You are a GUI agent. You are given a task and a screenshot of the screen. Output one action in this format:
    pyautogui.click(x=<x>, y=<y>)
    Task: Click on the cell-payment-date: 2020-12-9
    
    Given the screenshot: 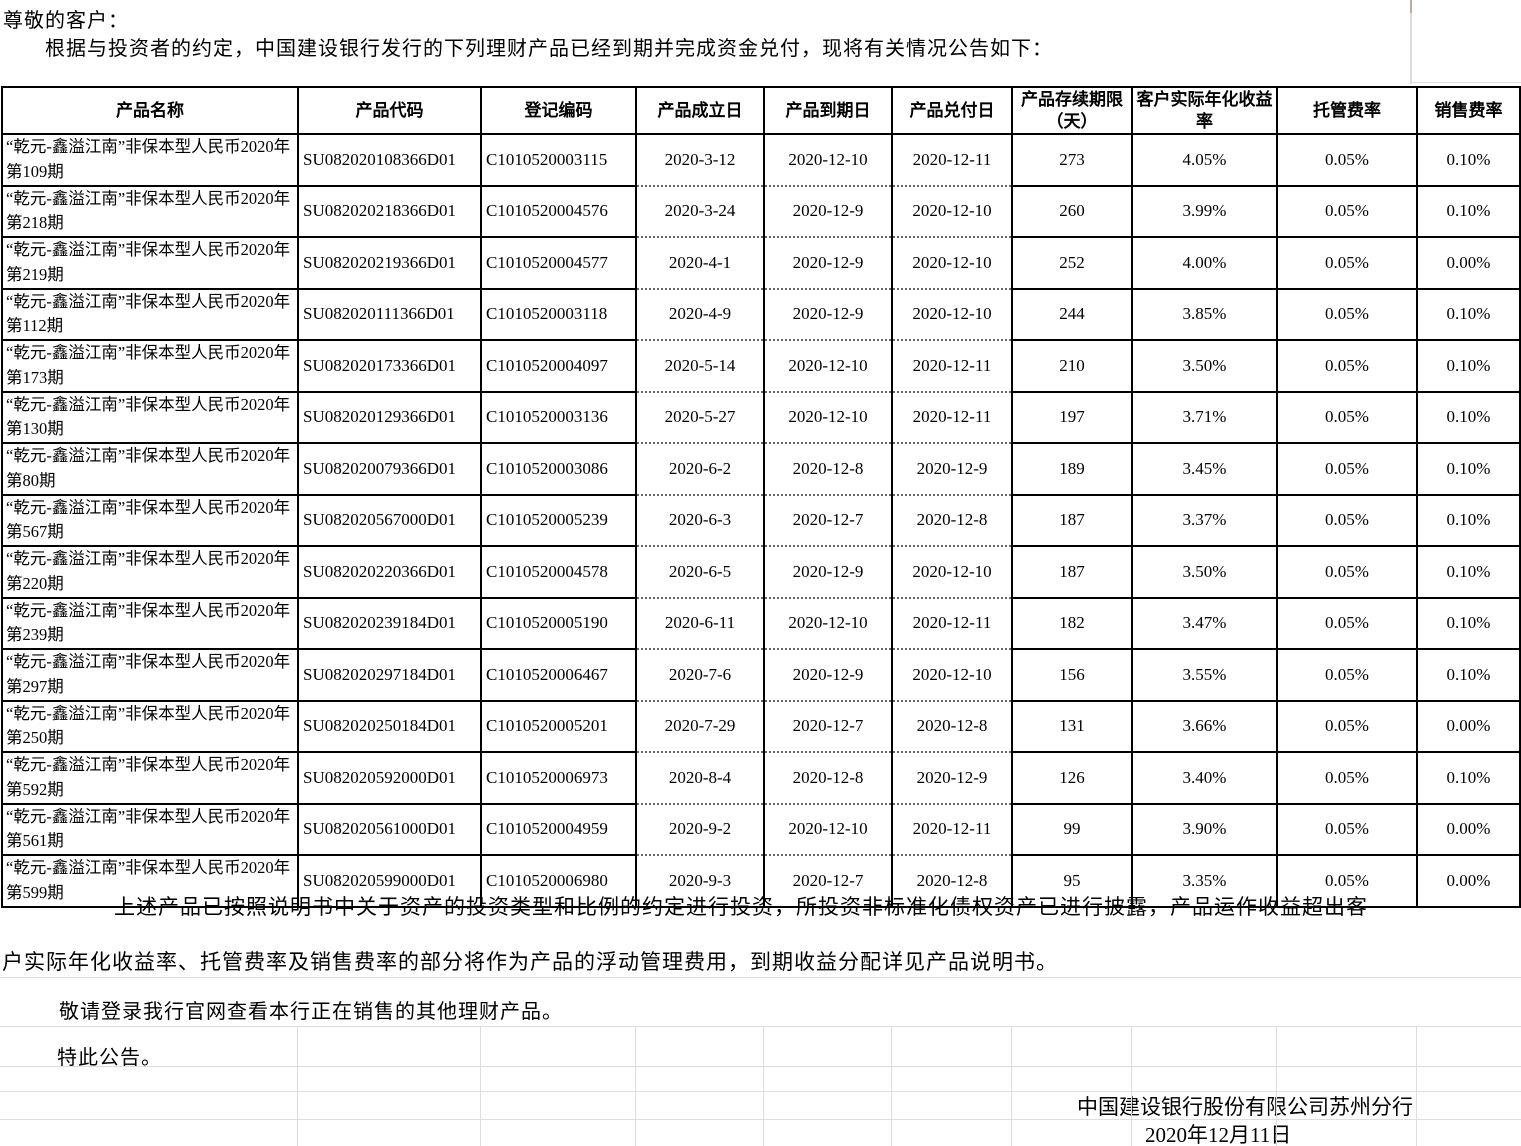 What is the action you would take?
    pyautogui.click(x=952, y=778)
    